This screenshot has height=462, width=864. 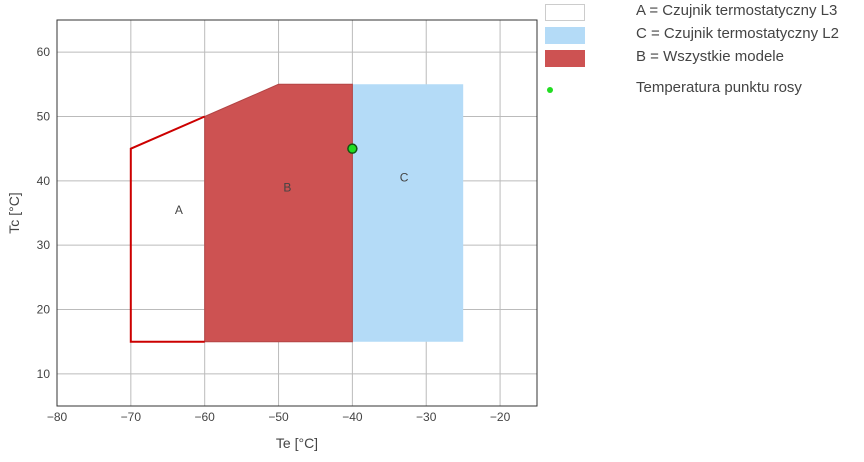 I want to click on region-b-label: B, so click(x=287, y=187).